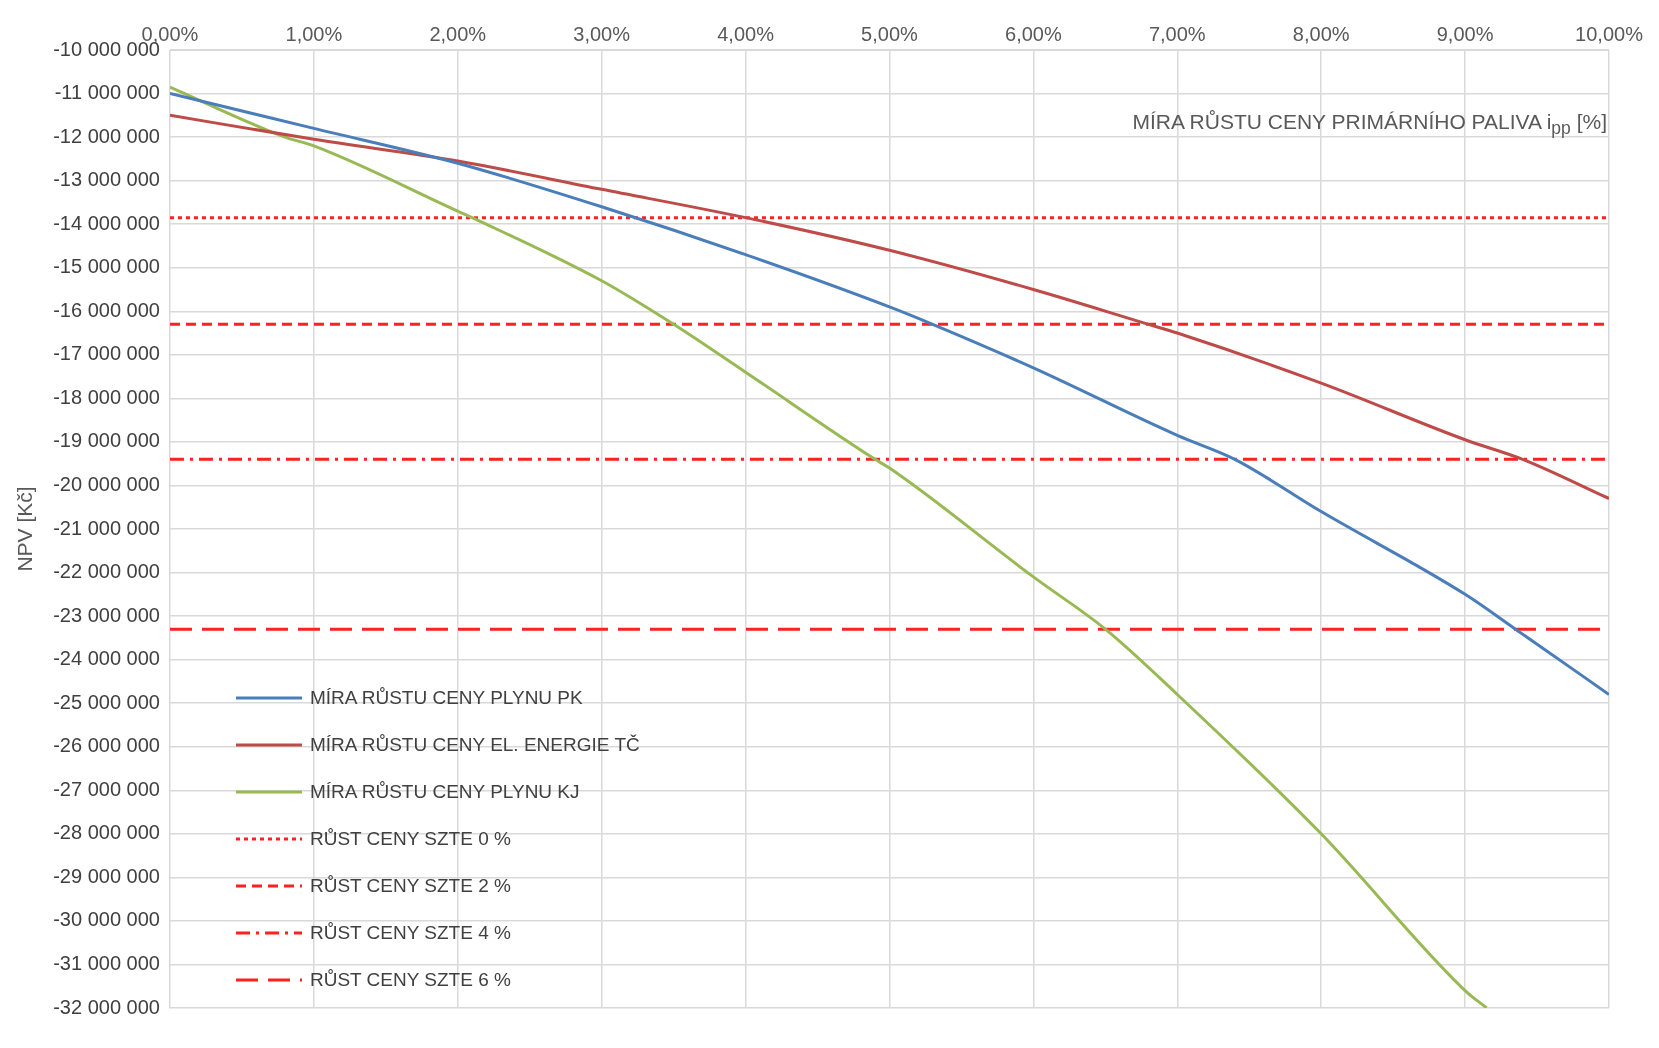  What do you see at coordinates (410, 979) in the screenshot?
I see `legend-label: RŮST CENY SZTE 6 %` at bounding box center [410, 979].